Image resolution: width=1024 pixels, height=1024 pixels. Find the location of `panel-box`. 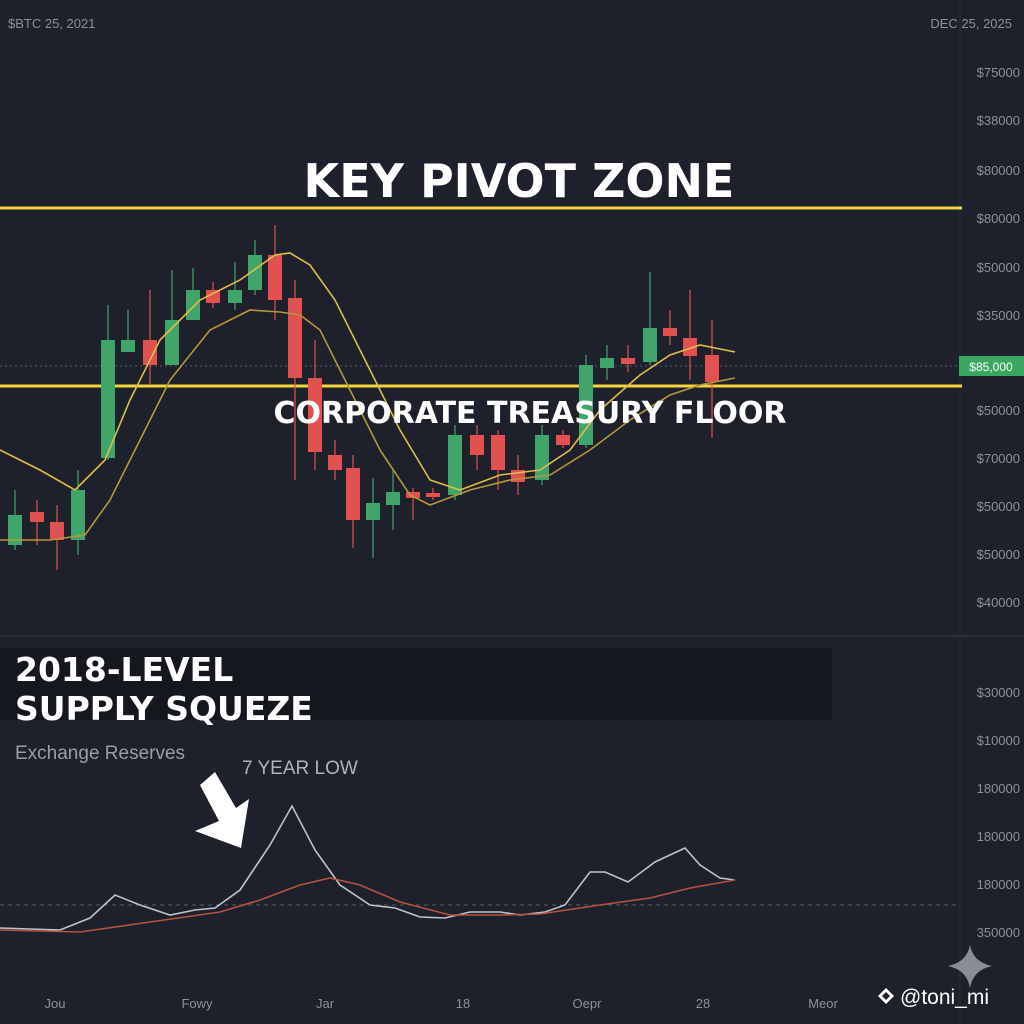

panel-box is located at coordinates (416, 684).